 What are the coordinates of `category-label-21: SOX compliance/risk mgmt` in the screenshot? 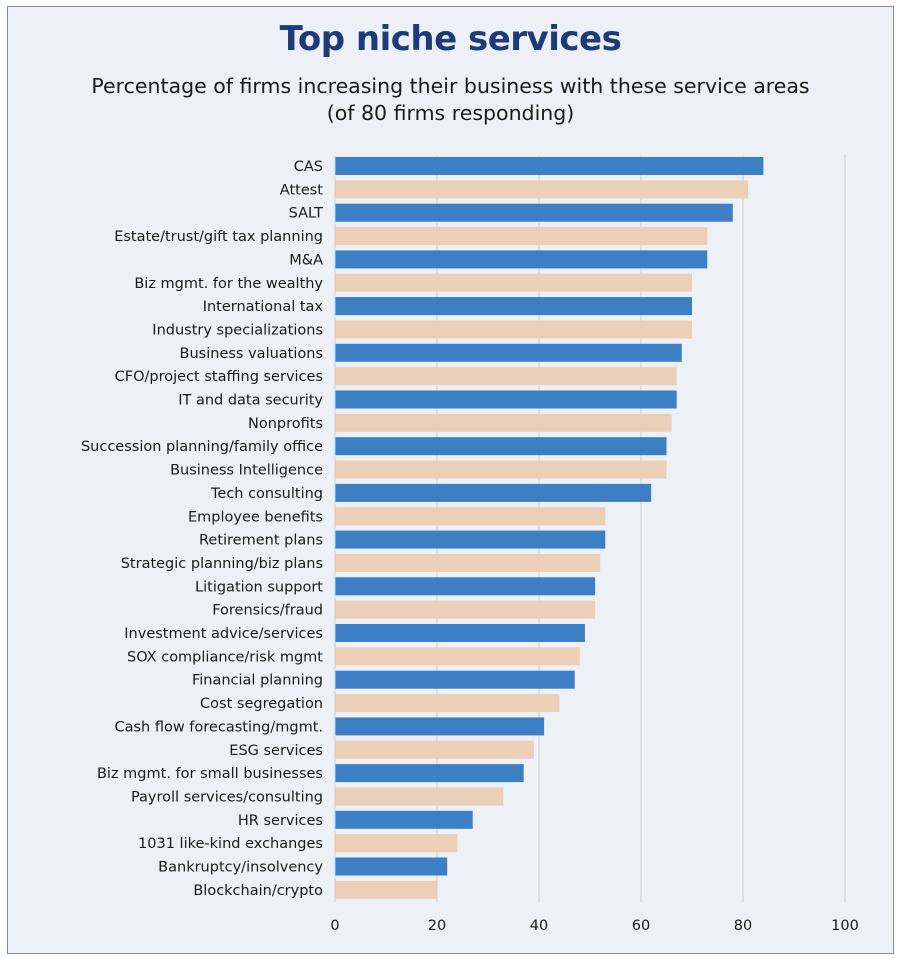 It's located at (225, 657).